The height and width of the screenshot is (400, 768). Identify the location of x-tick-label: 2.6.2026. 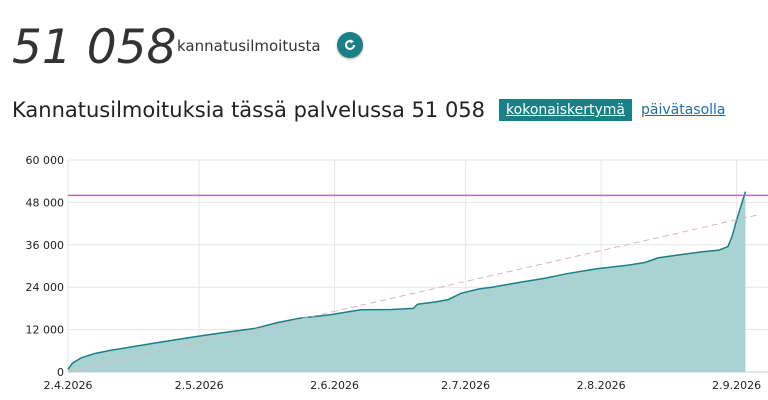
(334, 385).